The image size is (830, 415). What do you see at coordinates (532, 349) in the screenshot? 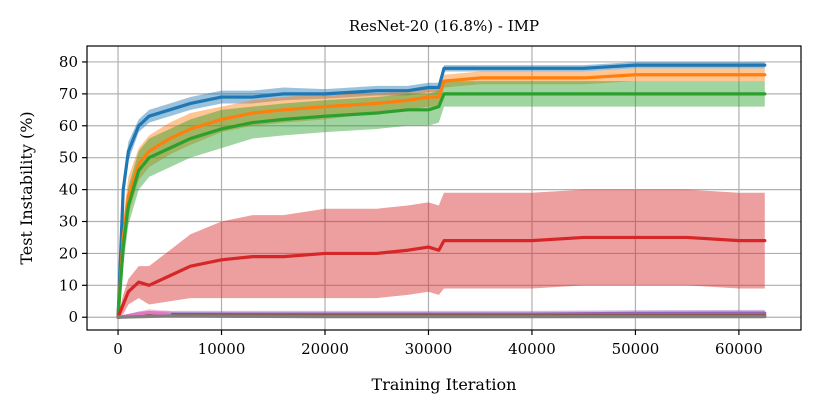
I see `x-tick-label: 40000` at bounding box center [532, 349].